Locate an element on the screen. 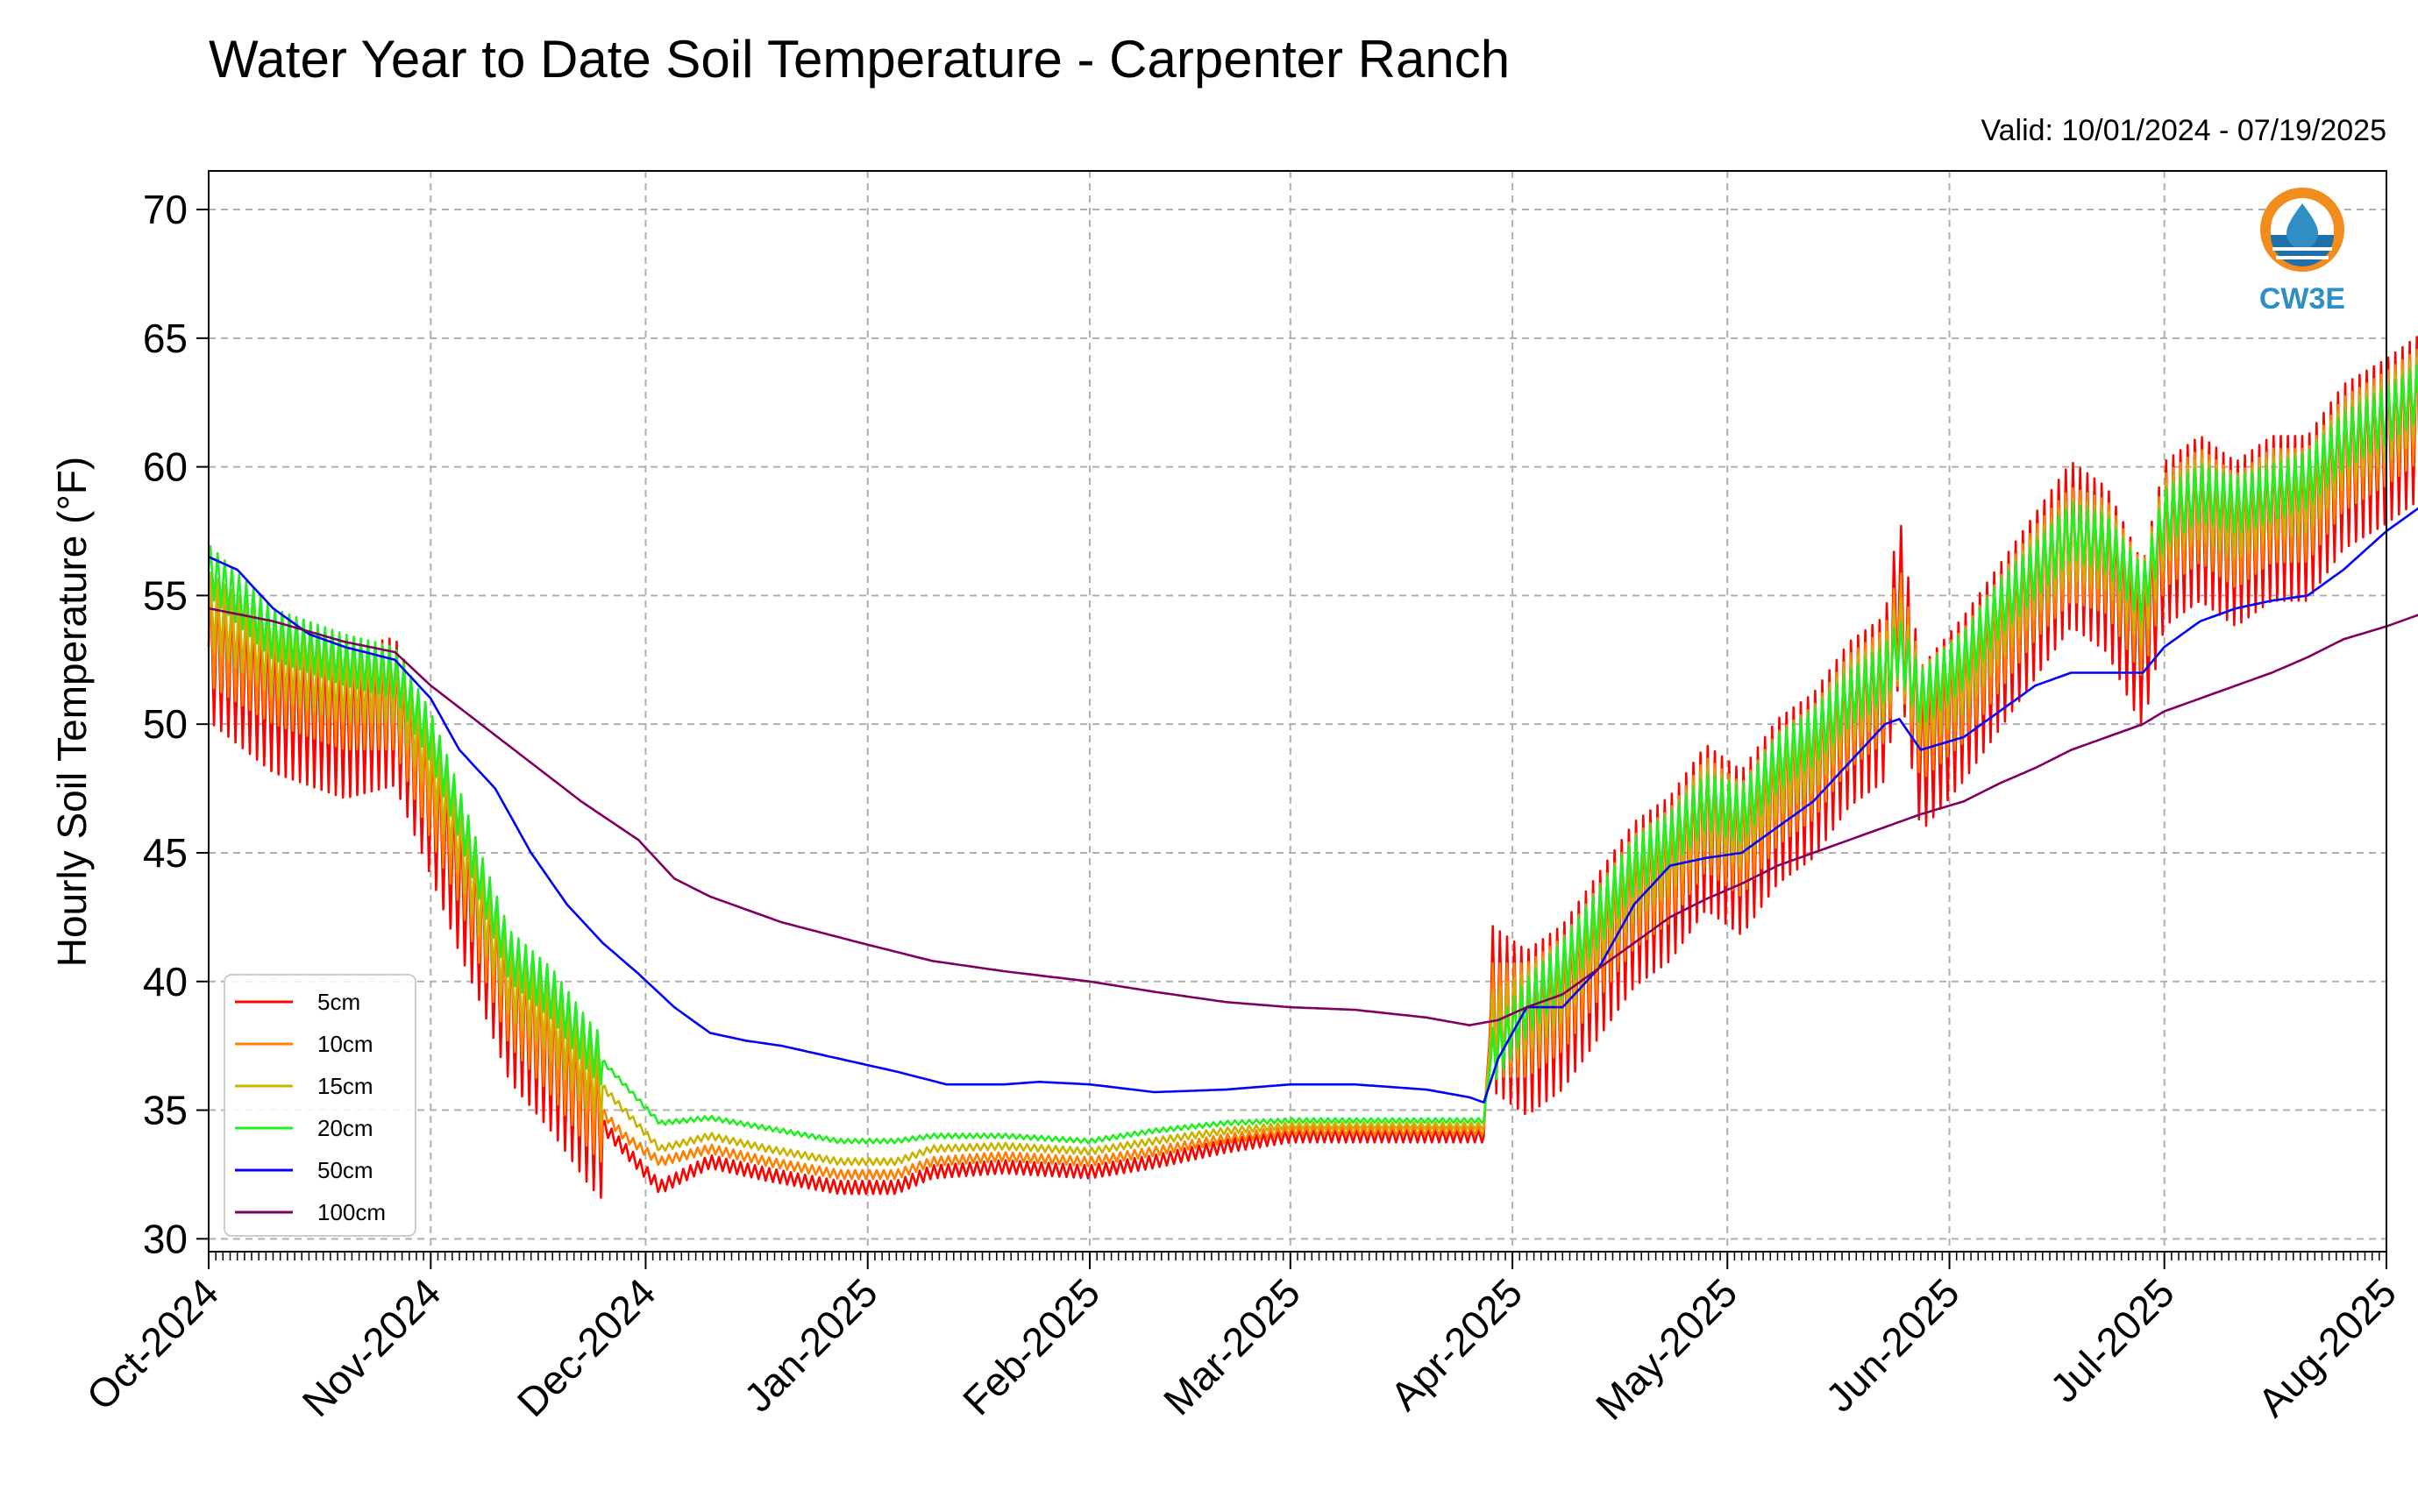 The image size is (2418, 1512). y-tick-label: 40 is located at coordinates (165, 981).